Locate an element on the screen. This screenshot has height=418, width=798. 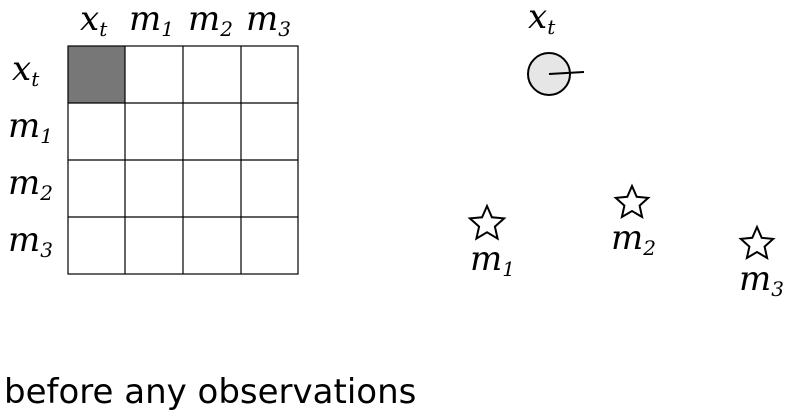
row-label-m2: m2 is located at coordinates (30, 184).